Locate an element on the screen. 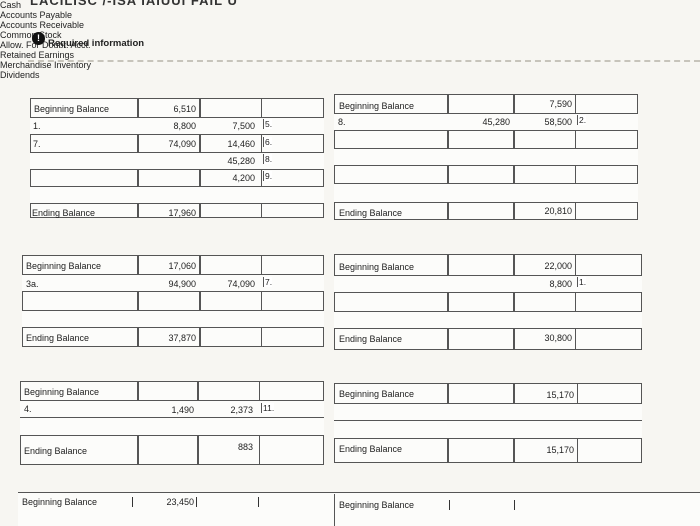  cs-ending-label: Ending Balance is located at coordinates (371, 339).